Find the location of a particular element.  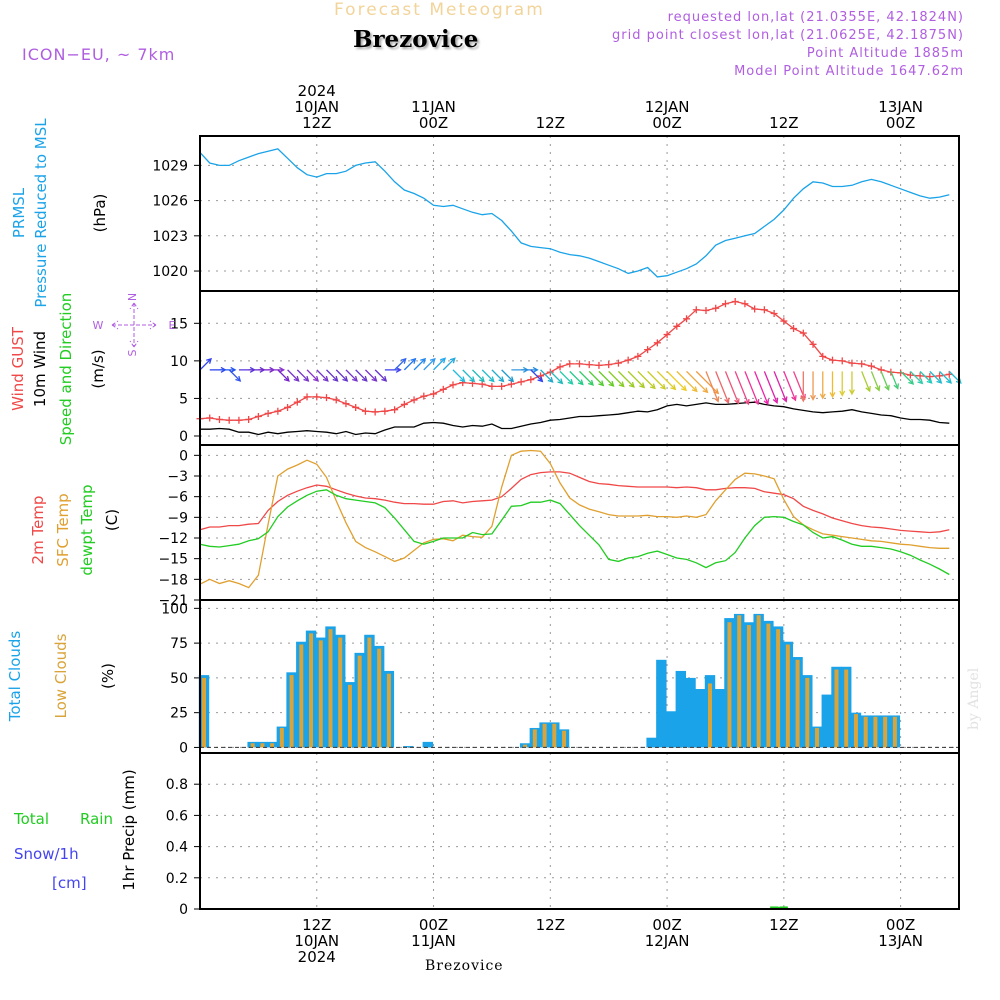

compass-w: W is located at coordinates (98, 325).